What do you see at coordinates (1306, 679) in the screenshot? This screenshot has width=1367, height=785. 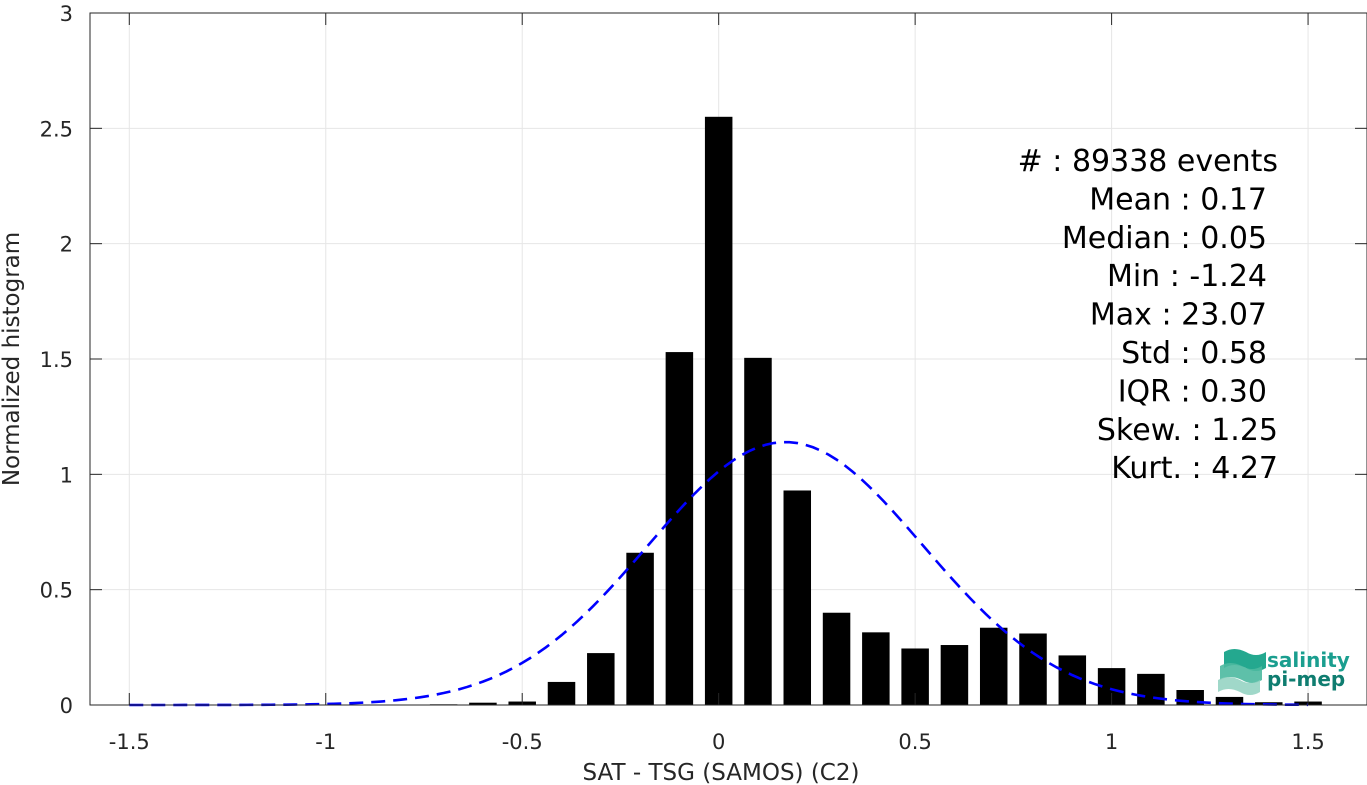 I see `logo-text-pi-mep: pi-mep` at bounding box center [1306, 679].